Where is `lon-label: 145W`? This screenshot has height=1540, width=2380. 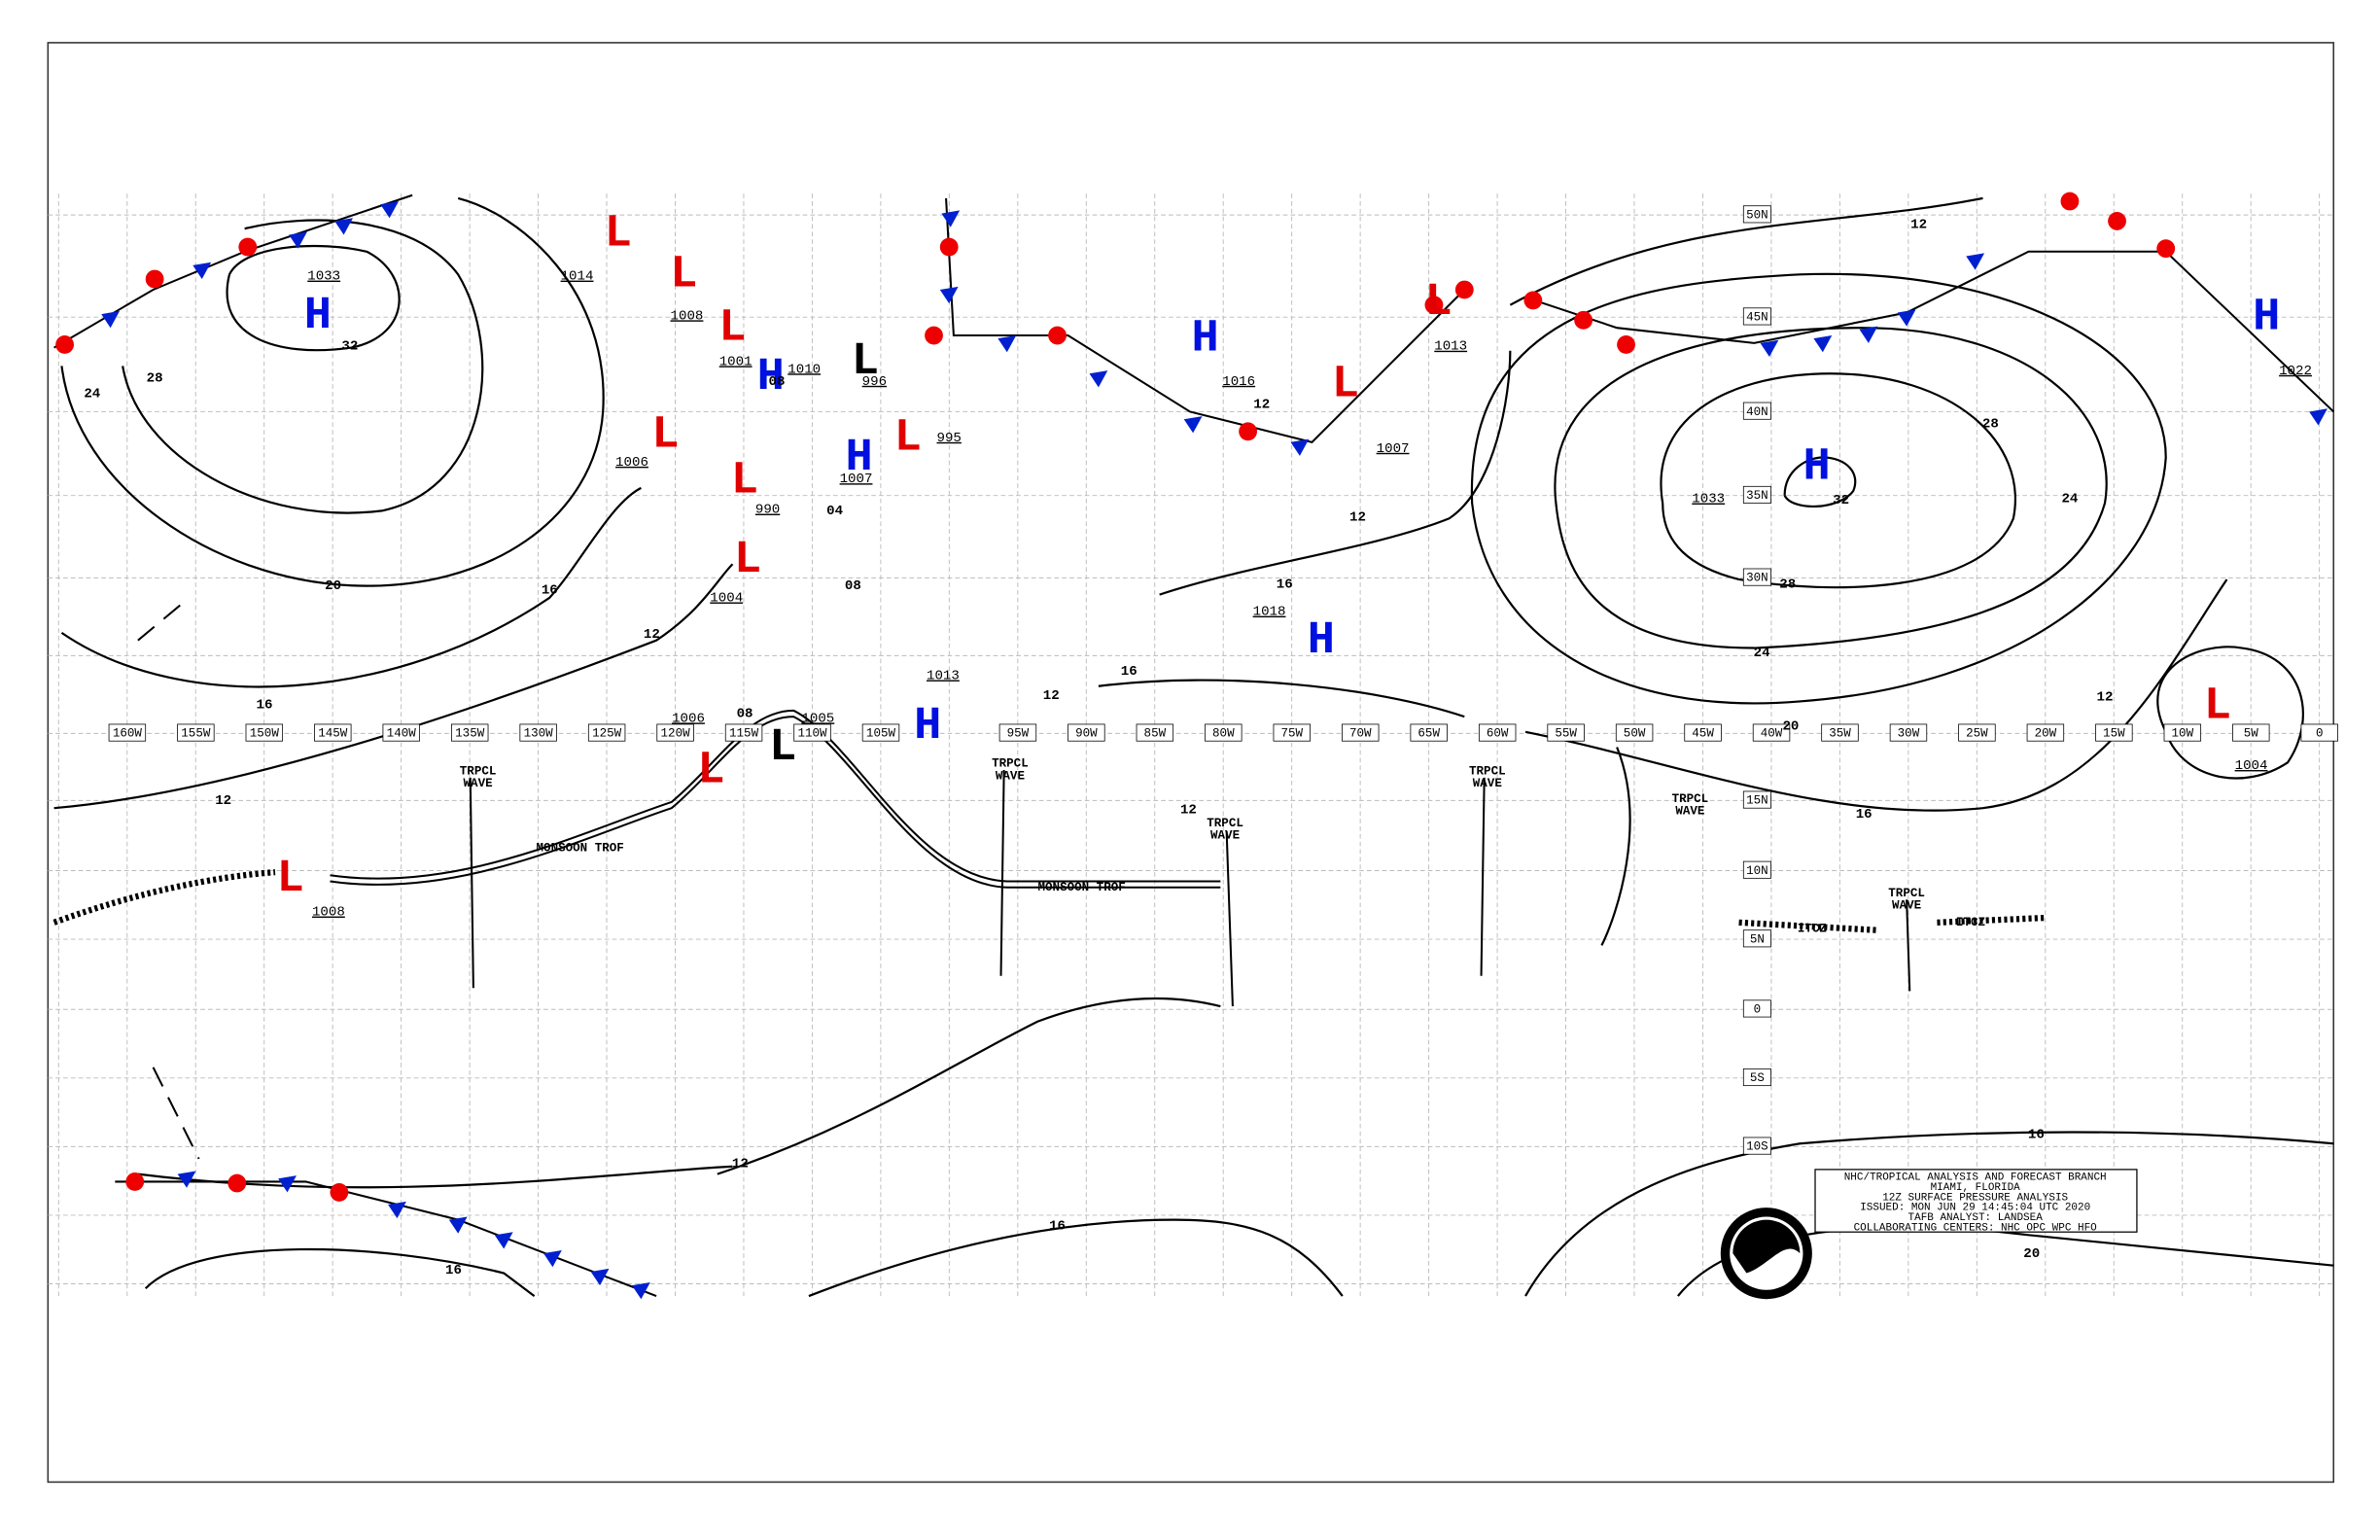 lon-label: 145W is located at coordinates (333, 734).